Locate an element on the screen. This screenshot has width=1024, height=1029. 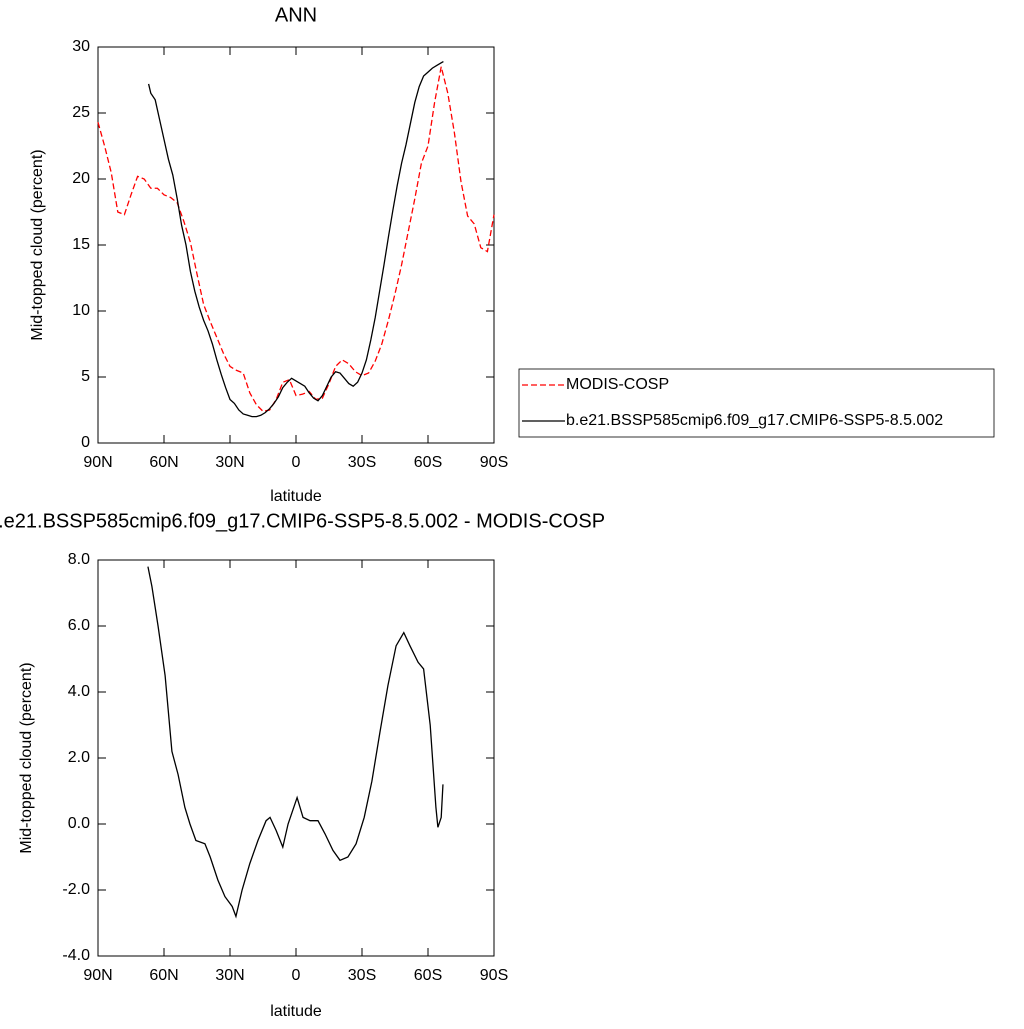
y-tick-label: 2.0 is located at coordinates (79, 757).